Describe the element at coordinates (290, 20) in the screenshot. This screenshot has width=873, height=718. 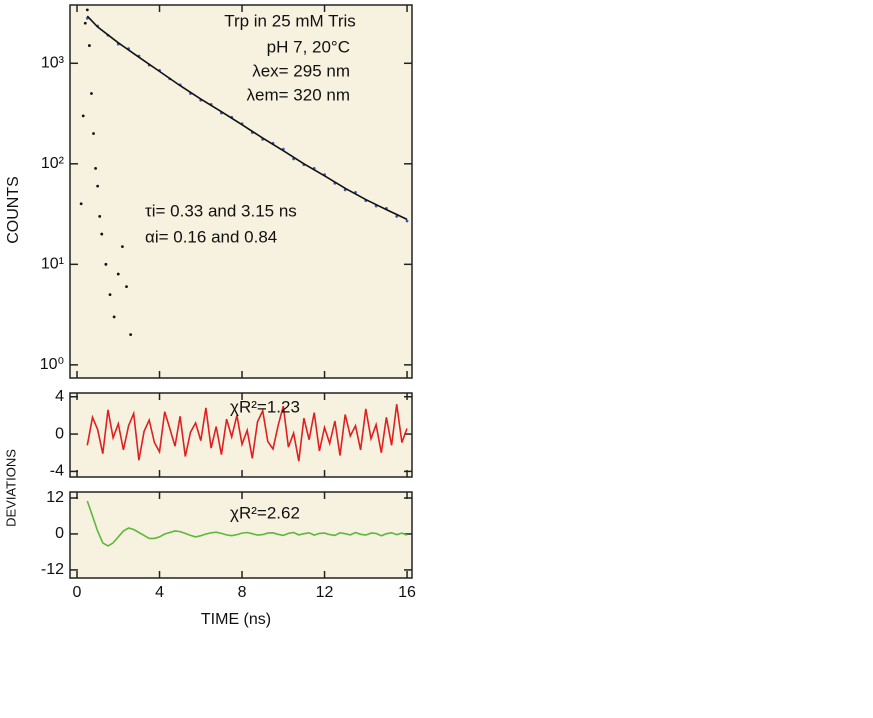
I see `annotation: Trp in 25 mM Tris` at that location.